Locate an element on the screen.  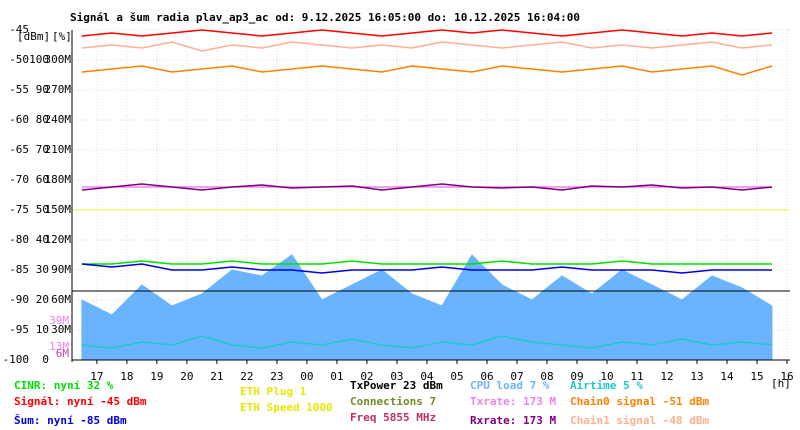
y-tick-label: -75 is located at coordinates (19, 209).